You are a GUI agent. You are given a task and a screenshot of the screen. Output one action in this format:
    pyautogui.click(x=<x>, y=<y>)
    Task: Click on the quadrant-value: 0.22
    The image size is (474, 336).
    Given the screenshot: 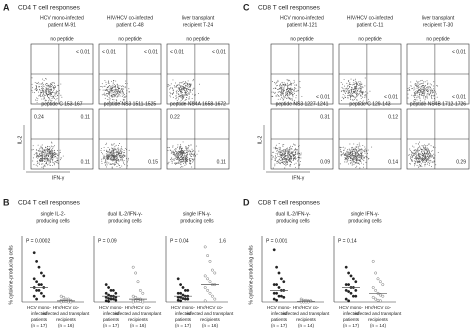 What is the action you would take?
    pyautogui.click(x=175, y=117)
    